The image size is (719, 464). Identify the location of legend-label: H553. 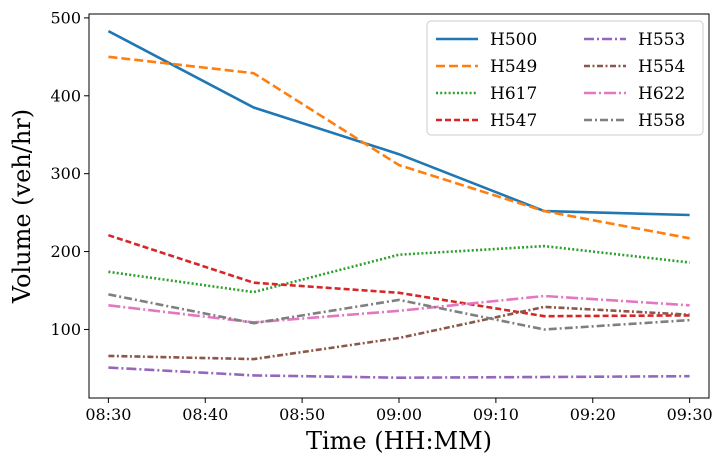
(661, 40).